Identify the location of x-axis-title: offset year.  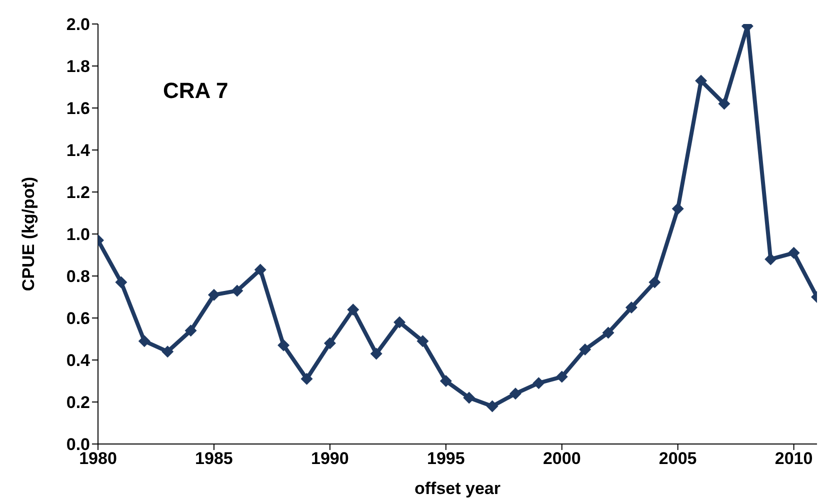
(457, 488).